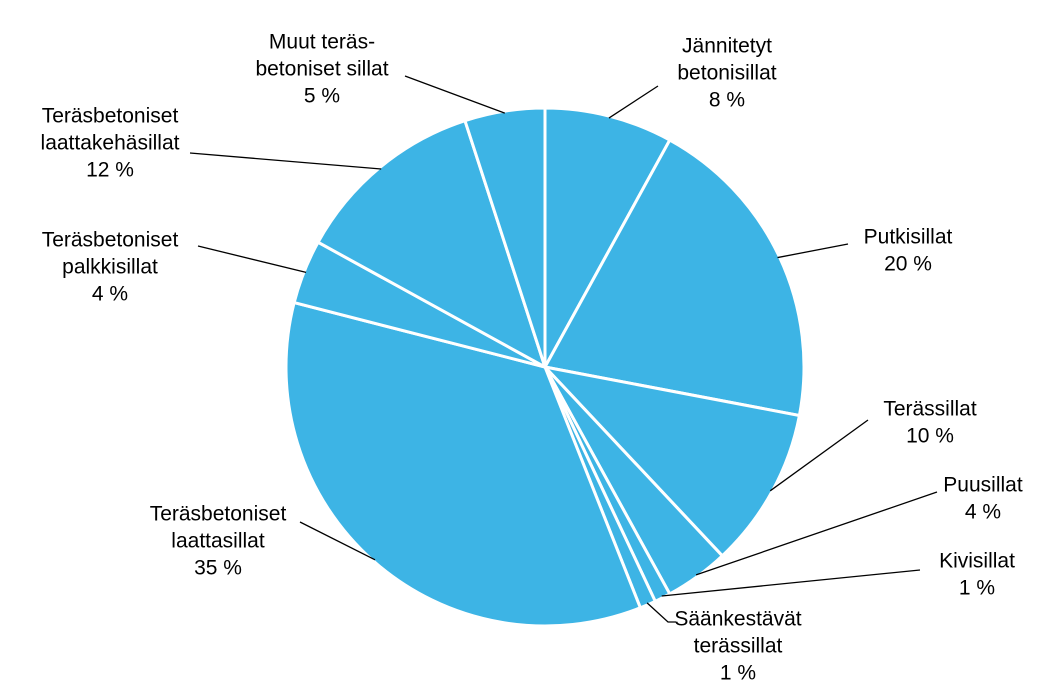 The width and height of the screenshot is (1059, 693). Describe the element at coordinates (322, 96) in the screenshot. I see `value-label: 5 %` at that location.